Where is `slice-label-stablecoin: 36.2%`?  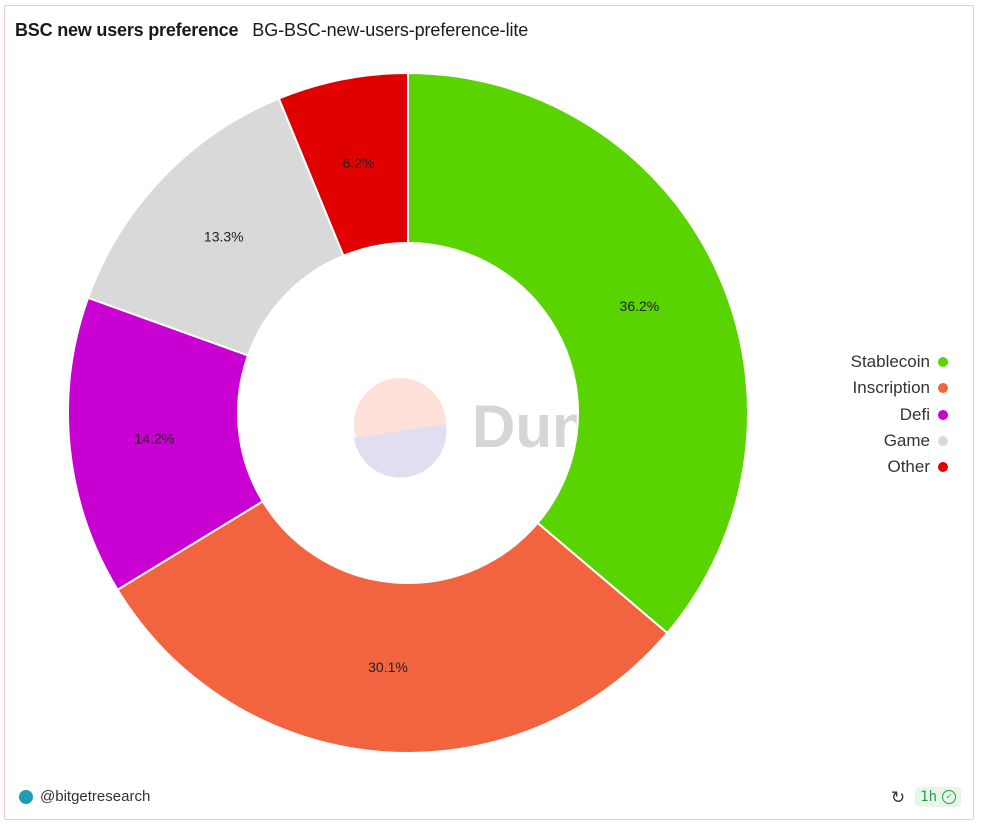
slice-label-stablecoin: 36.2% is located at coordinates (640, 306).